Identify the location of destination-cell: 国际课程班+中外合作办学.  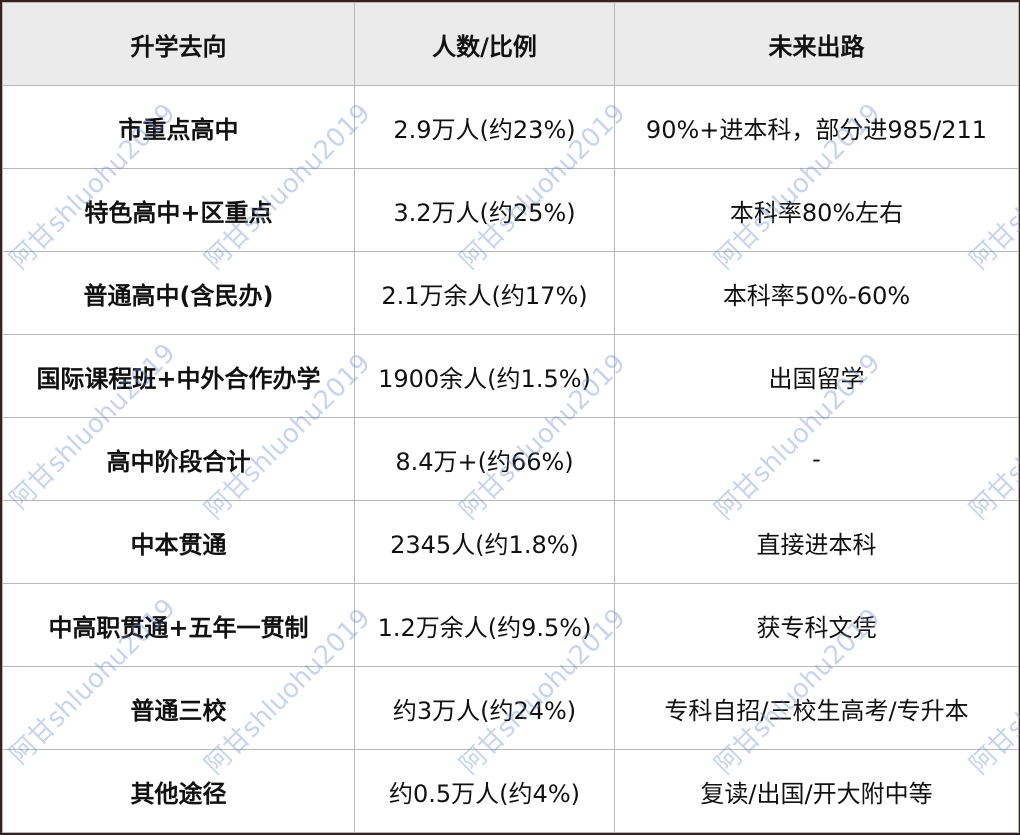
(178, 376).